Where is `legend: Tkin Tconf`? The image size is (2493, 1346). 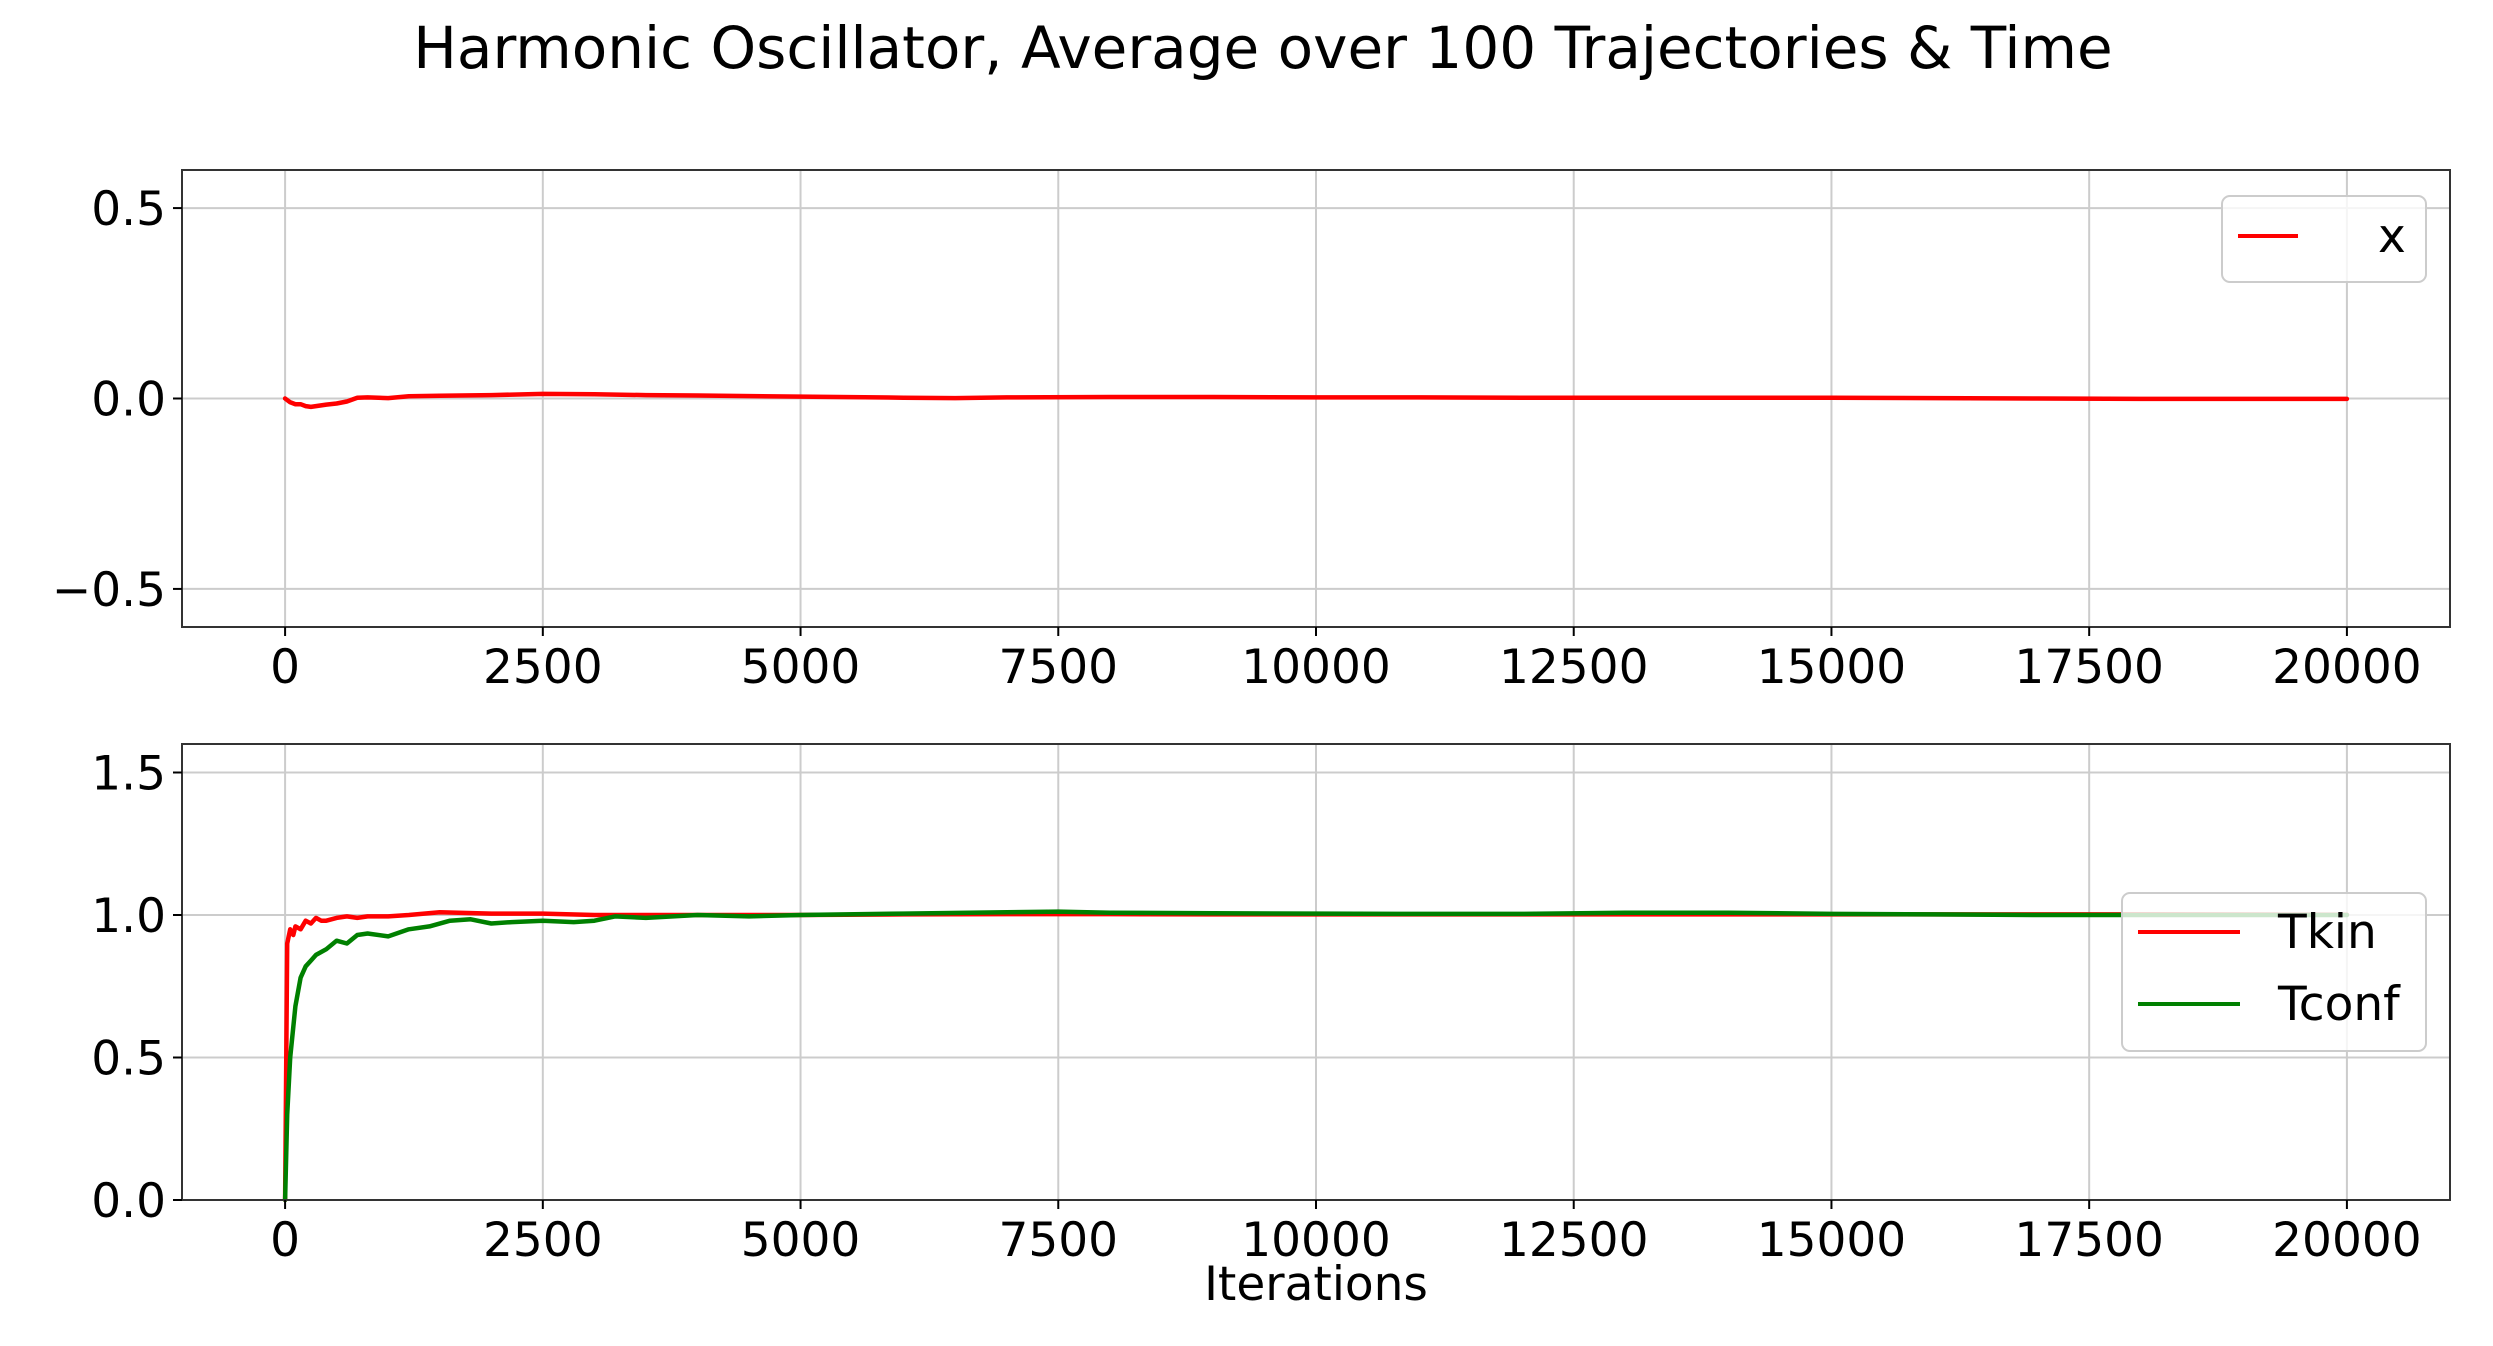 legend: Tkin Tconf is located at coordinates (2274, 972).